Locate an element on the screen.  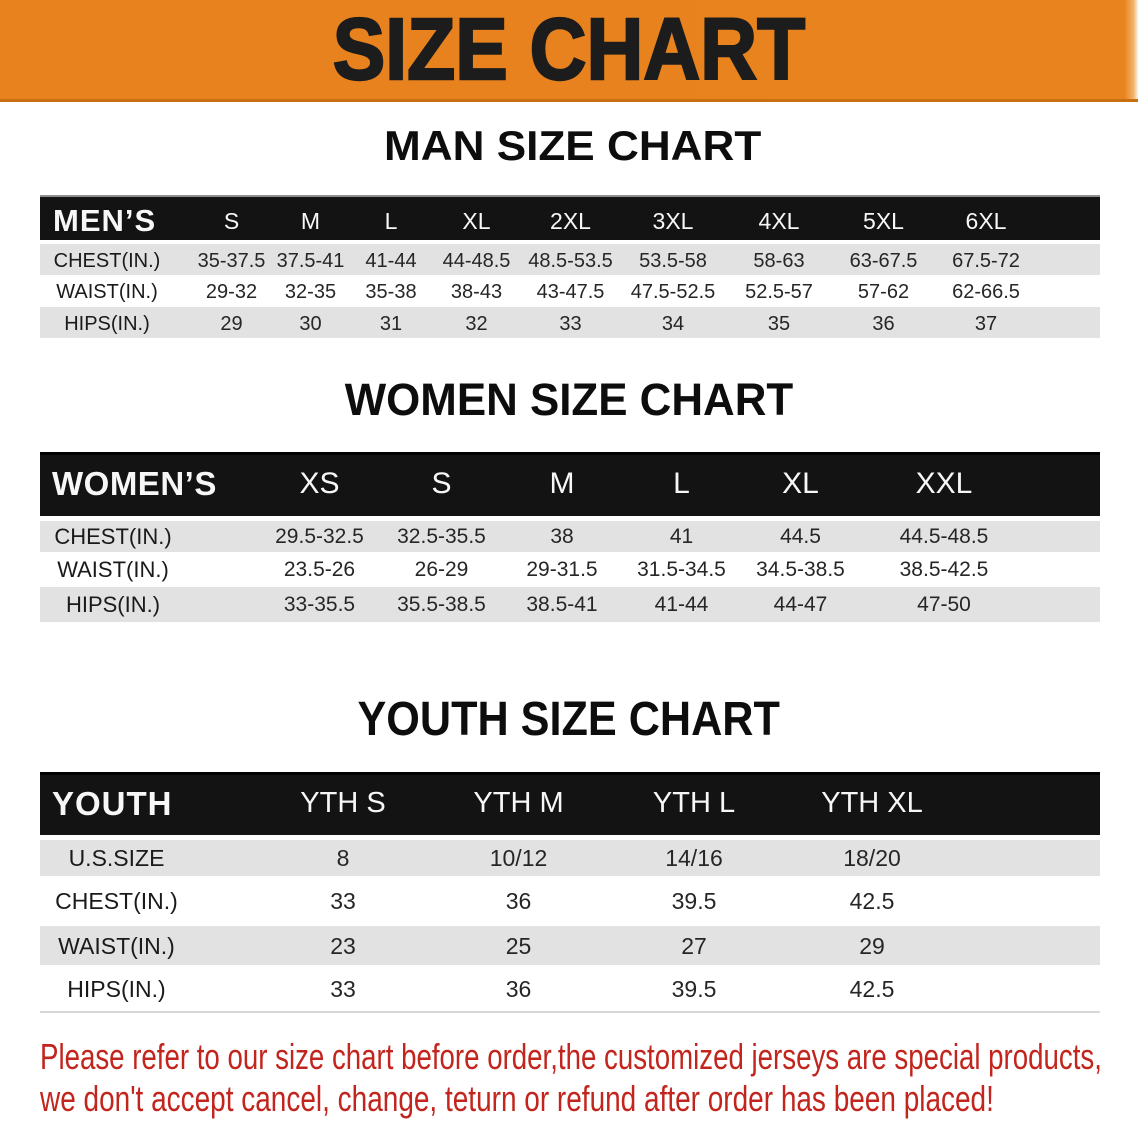
size-column-header: M is located at coordinates (562, 486).